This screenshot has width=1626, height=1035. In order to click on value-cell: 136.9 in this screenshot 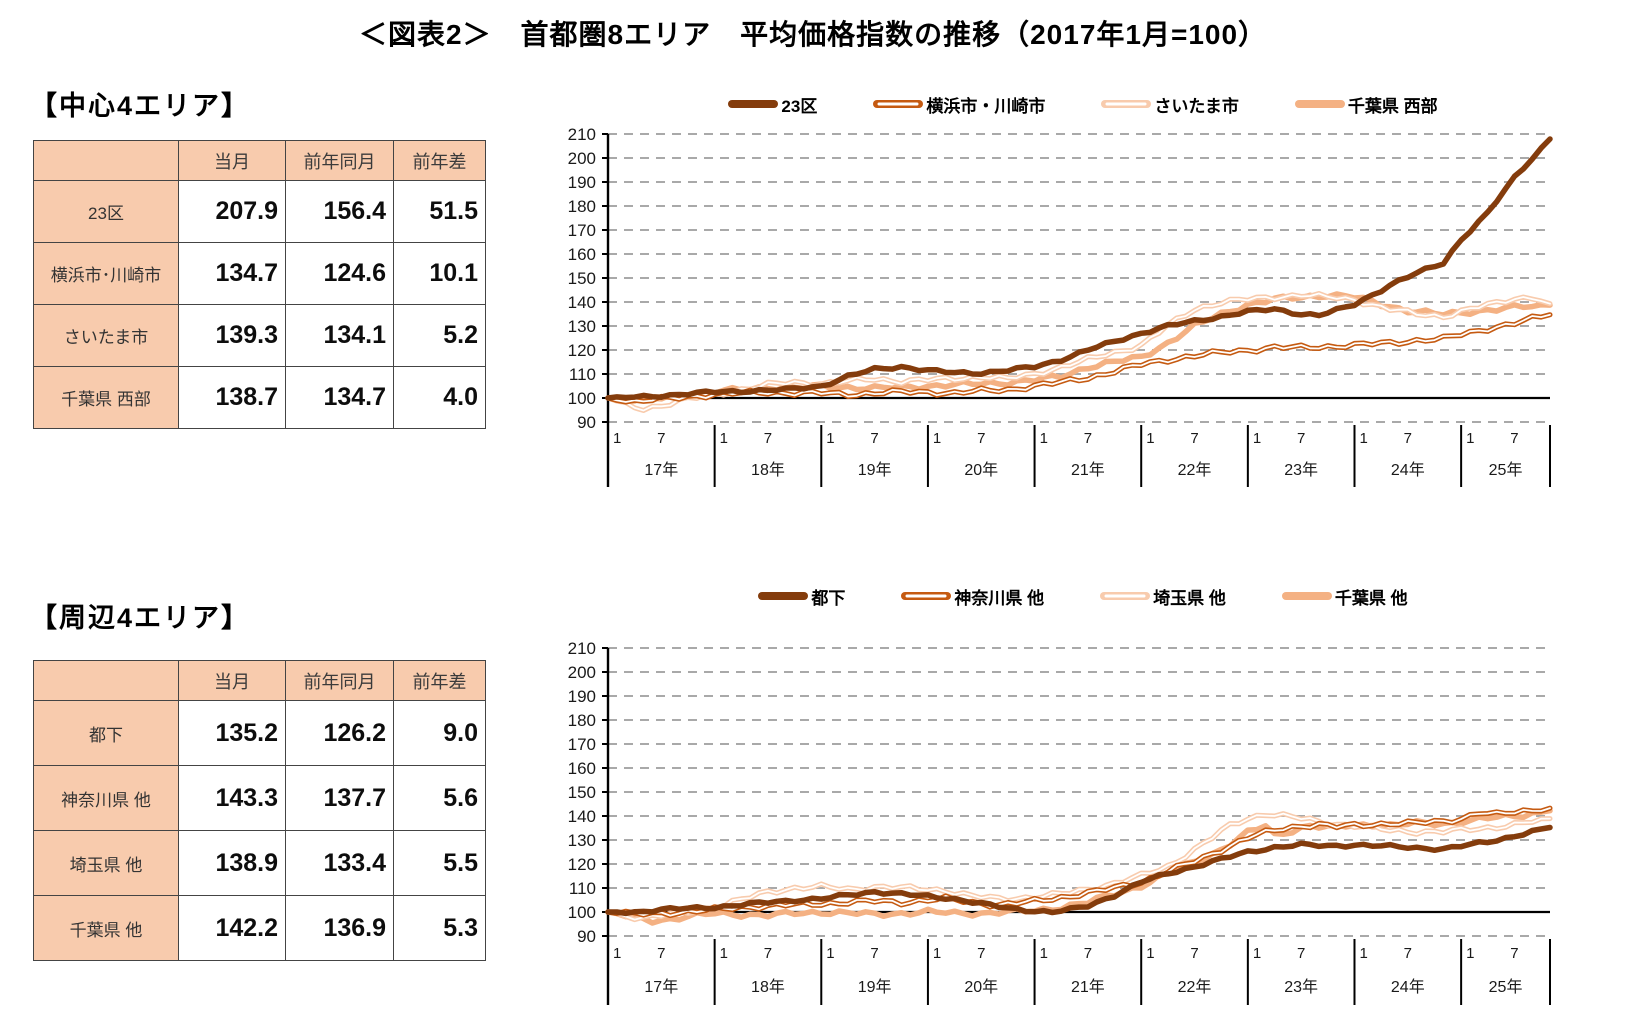, I will do `click(339, 928)`.